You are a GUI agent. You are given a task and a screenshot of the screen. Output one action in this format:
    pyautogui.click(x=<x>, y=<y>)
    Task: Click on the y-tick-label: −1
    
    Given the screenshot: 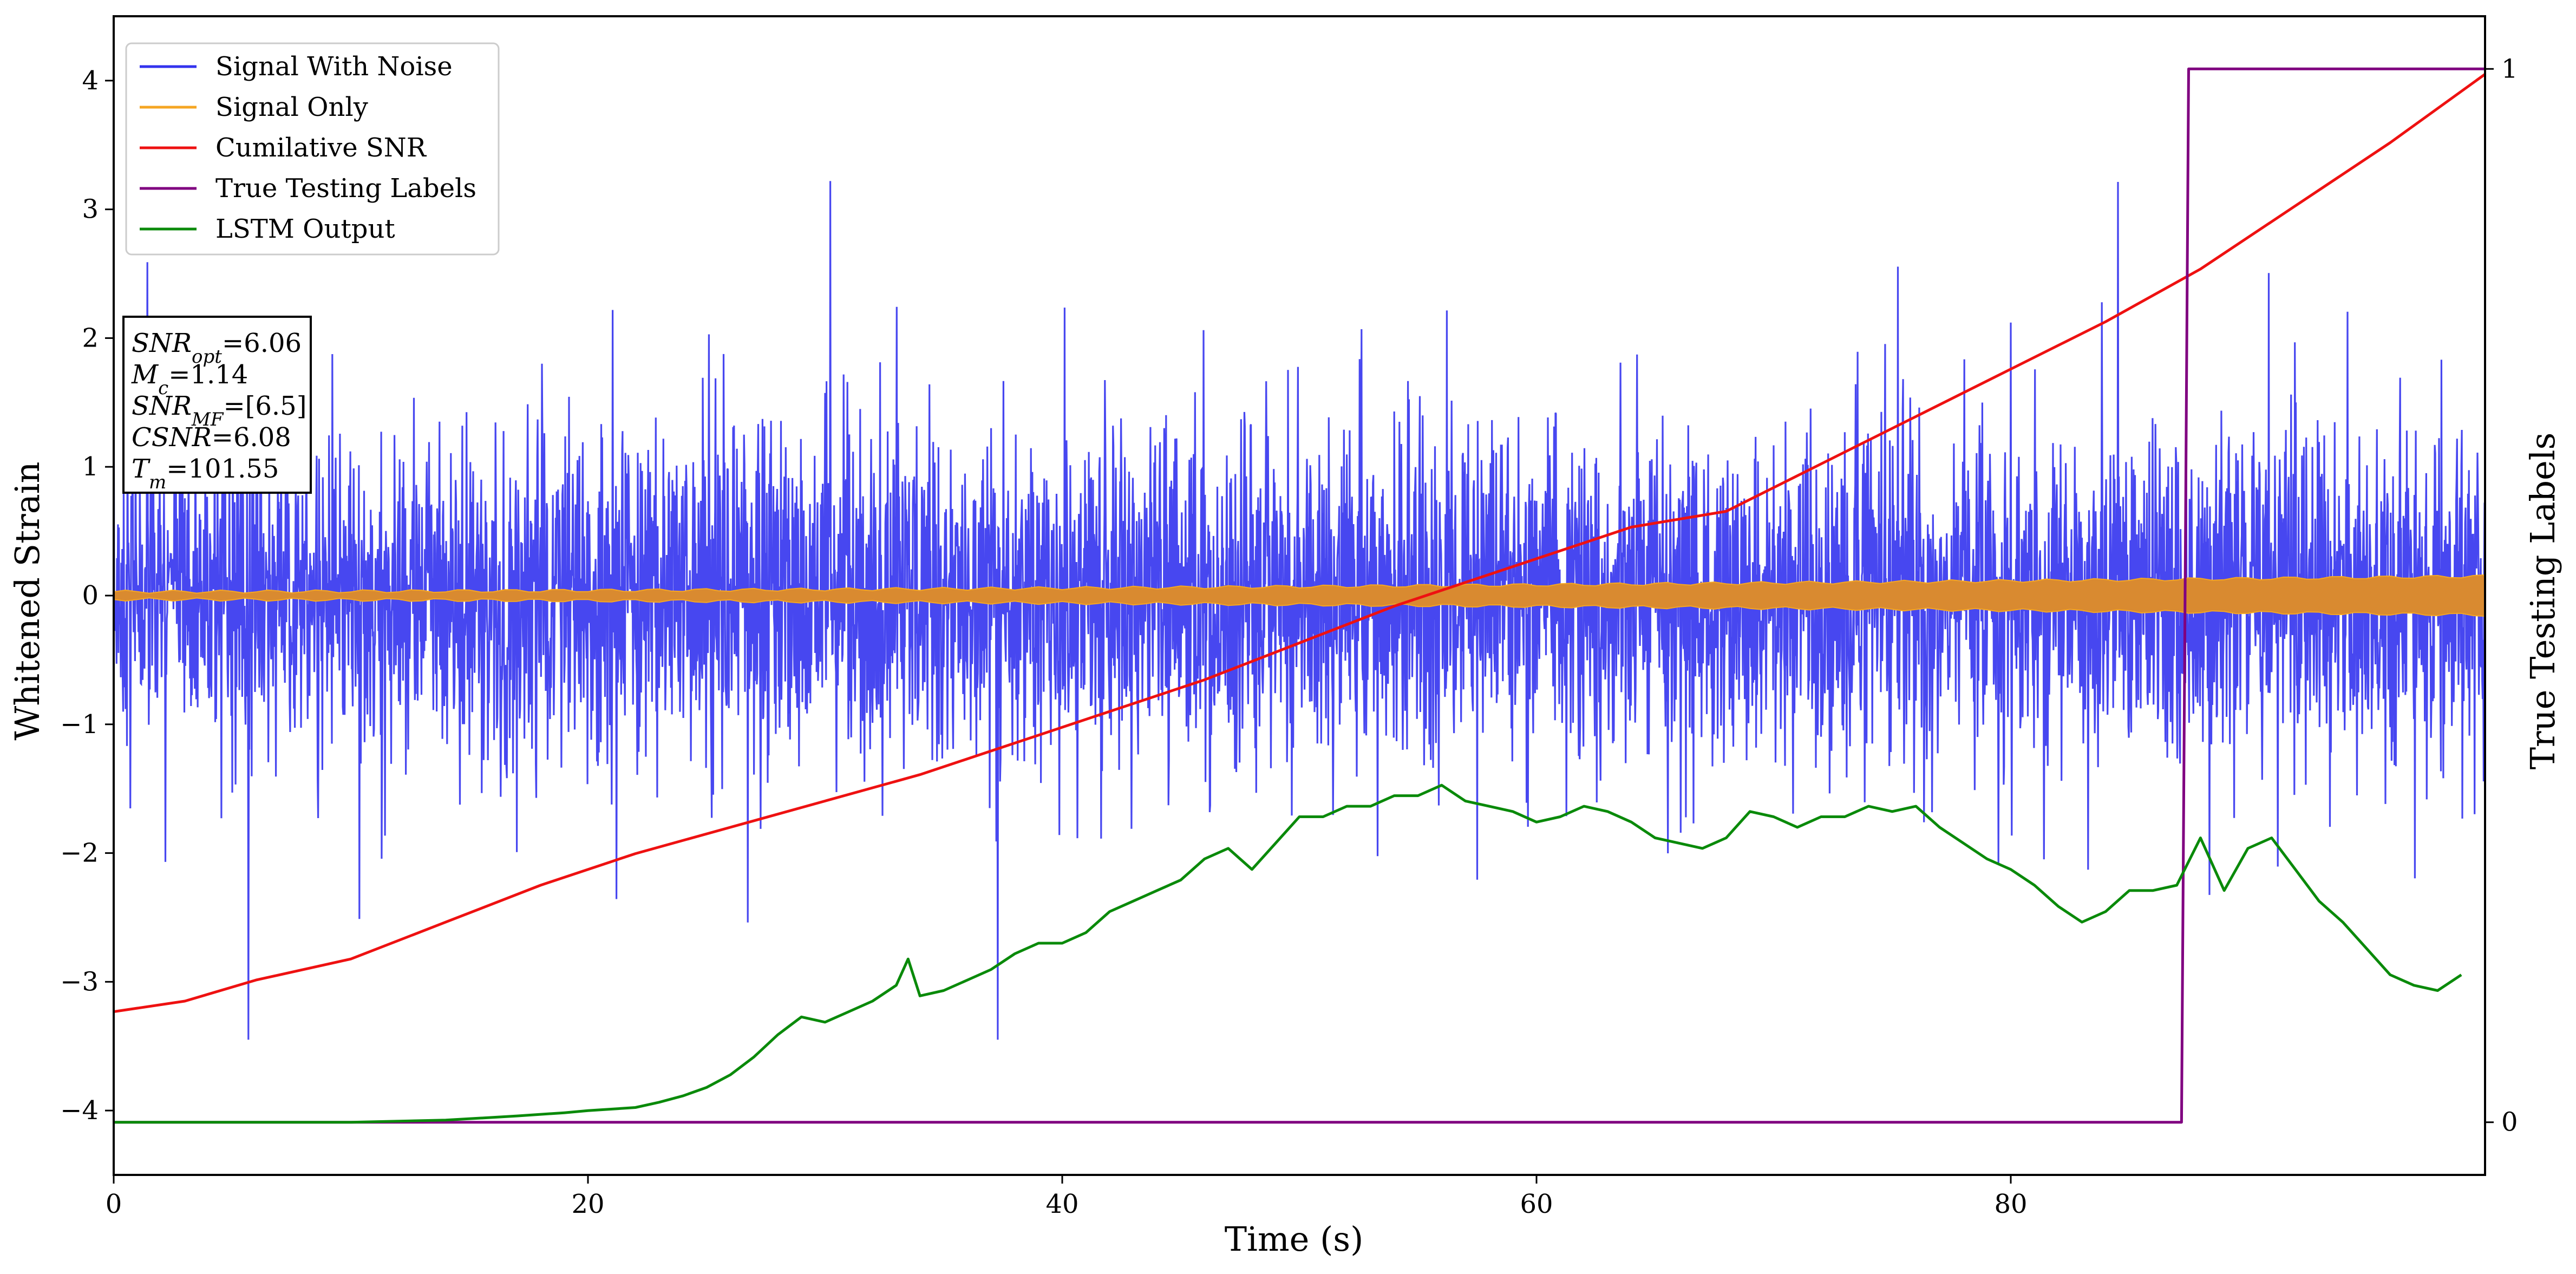 What is the action you would take?
    pyautogui.click(x=79, y=724)
    